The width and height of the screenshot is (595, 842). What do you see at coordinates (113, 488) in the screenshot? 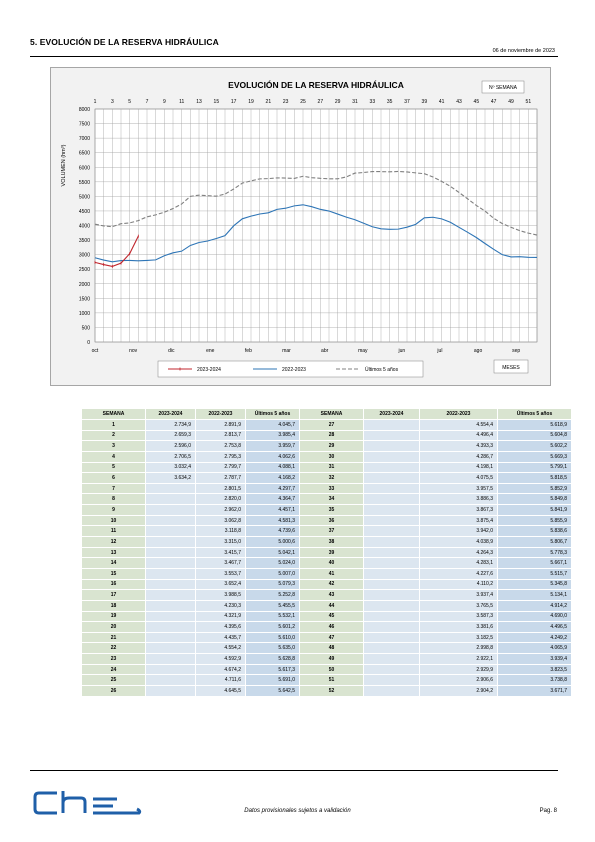
I see `week-cell: 7` at bounding box center [113, 488].